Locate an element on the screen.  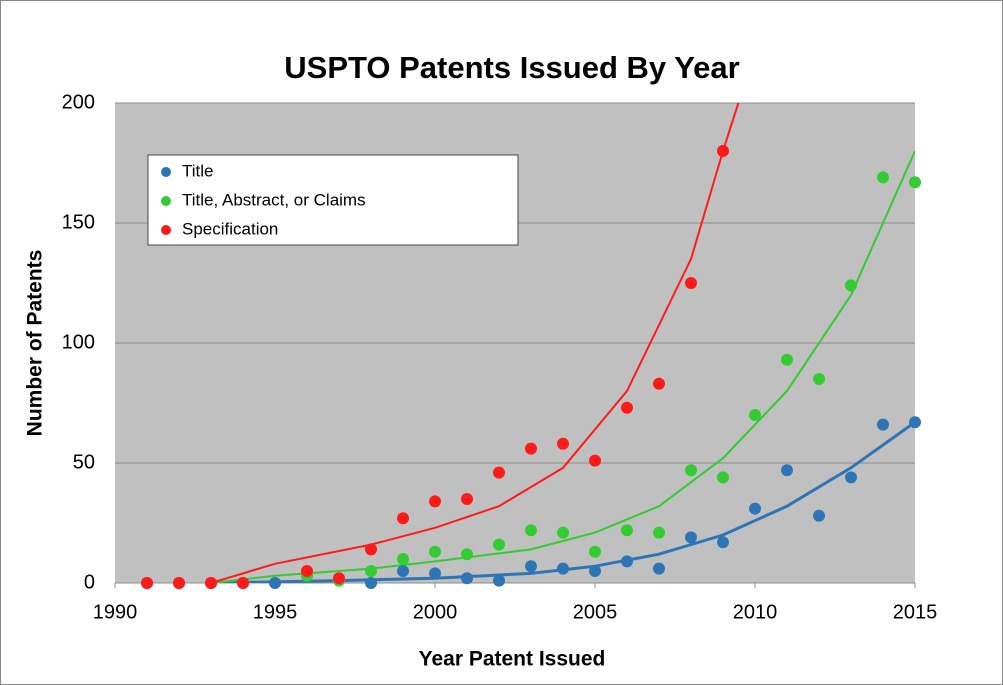
legend-box is located at coordinates (333, 200).